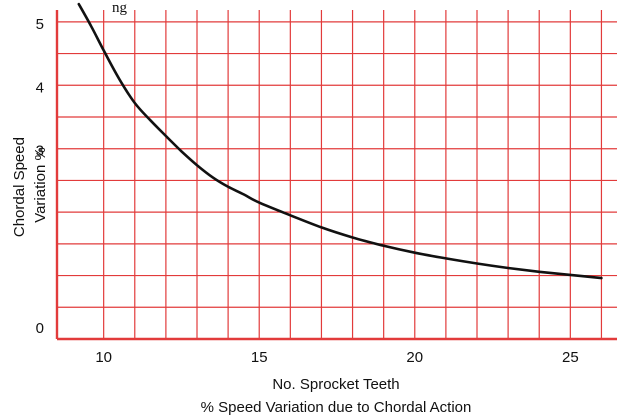 The width and height of the screenshot is (617, 419). I want to click on x-tick-label: 20, so click(414, 357).